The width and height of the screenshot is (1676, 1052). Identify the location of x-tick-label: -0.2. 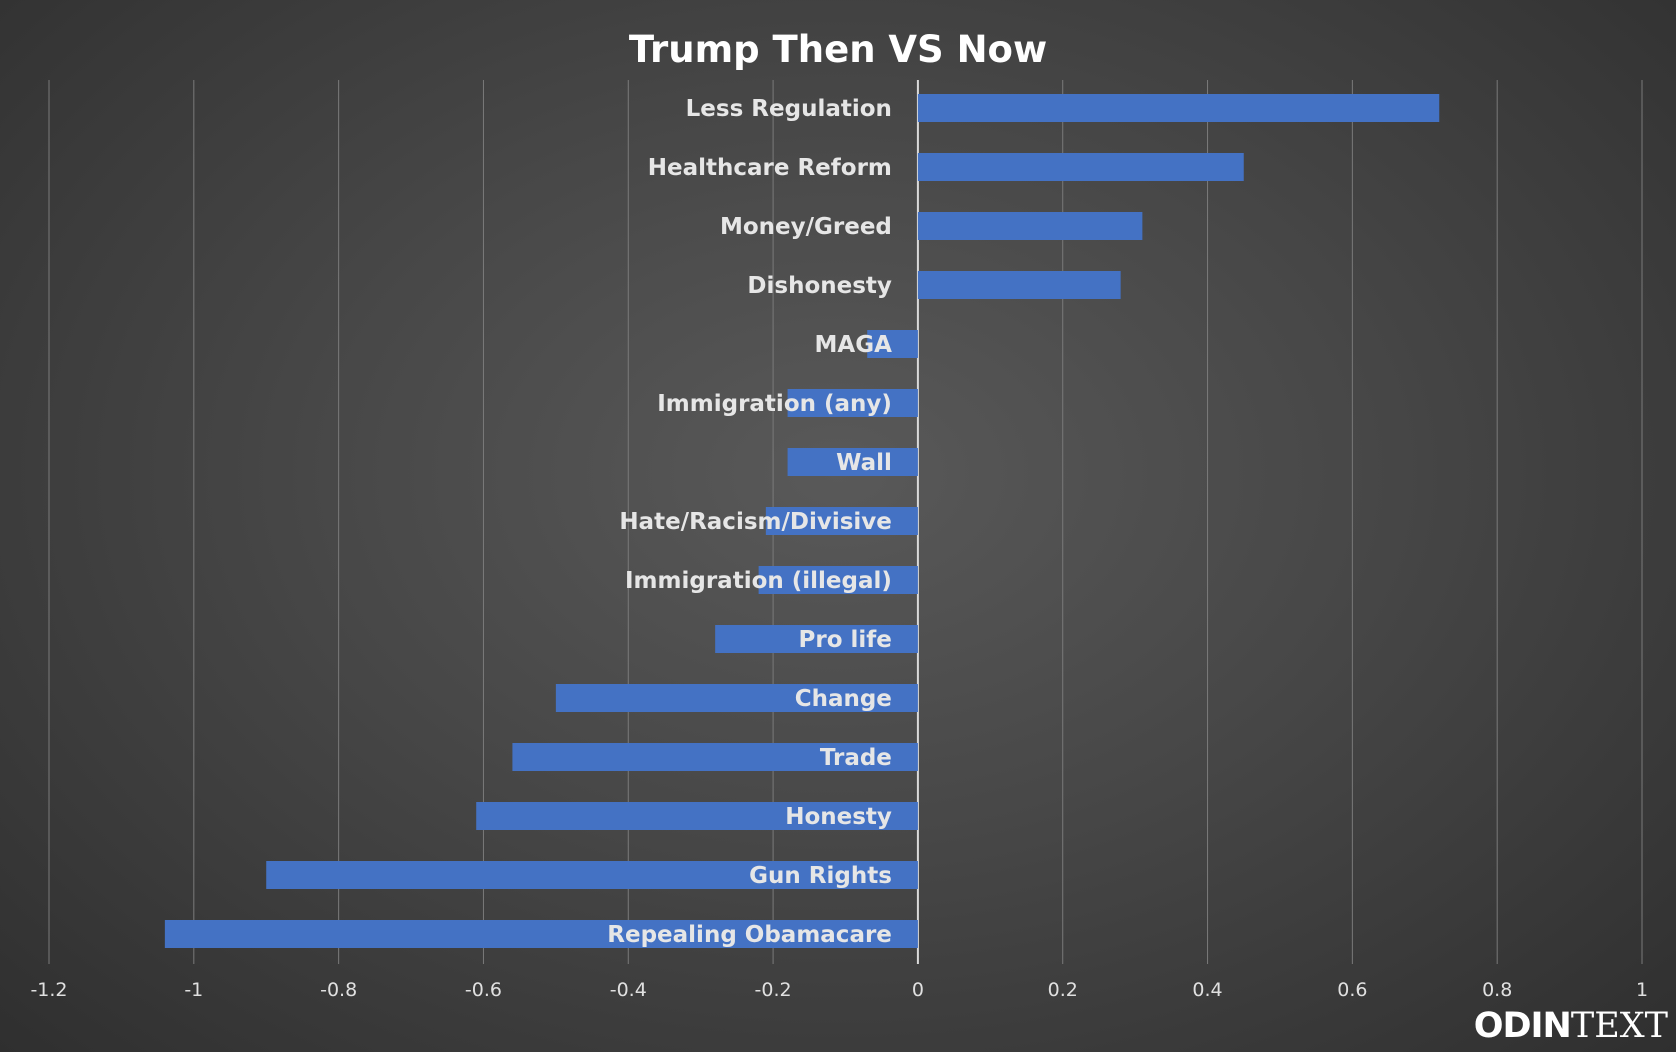
(773, 990).